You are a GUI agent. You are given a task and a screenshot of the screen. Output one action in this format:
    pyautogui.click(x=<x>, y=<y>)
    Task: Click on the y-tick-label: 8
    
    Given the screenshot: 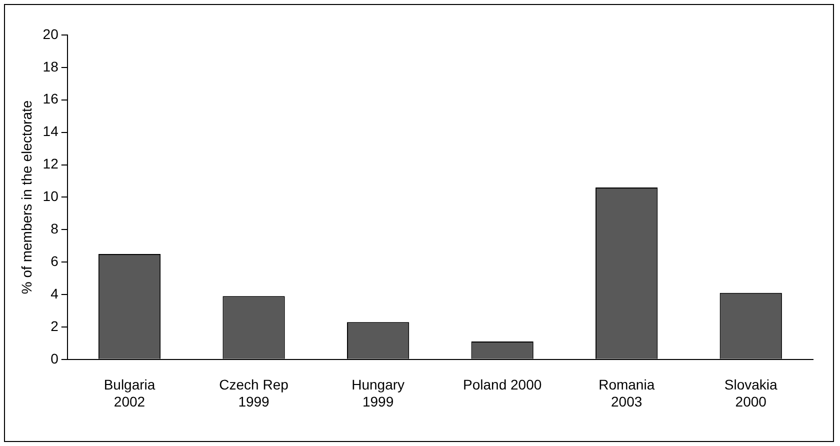 What is the action you would take?
    pyautogui.click(x=54, y=228)
    